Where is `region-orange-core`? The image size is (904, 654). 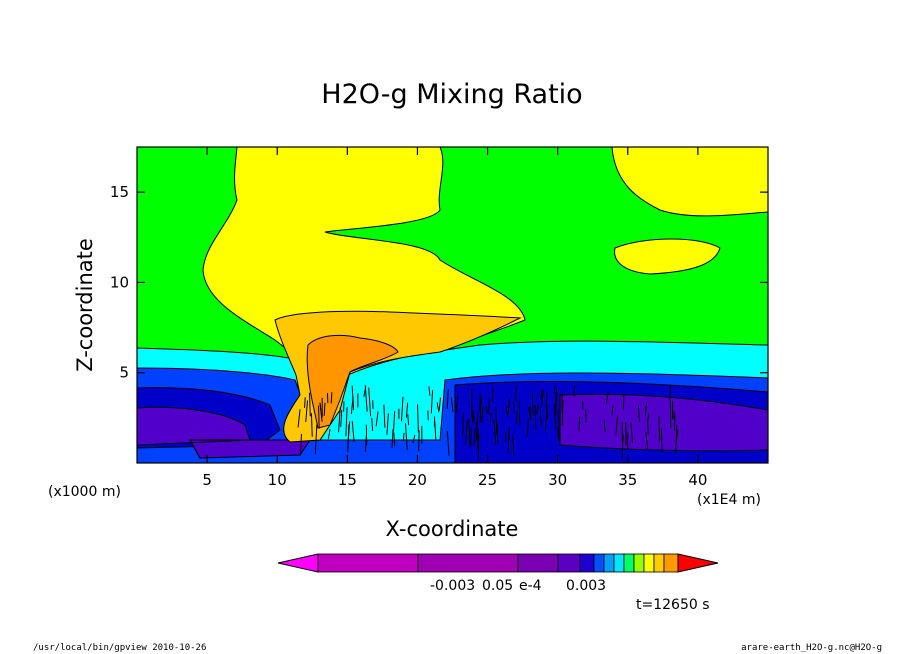 region-orange-core is located at coordinates (352, 381).